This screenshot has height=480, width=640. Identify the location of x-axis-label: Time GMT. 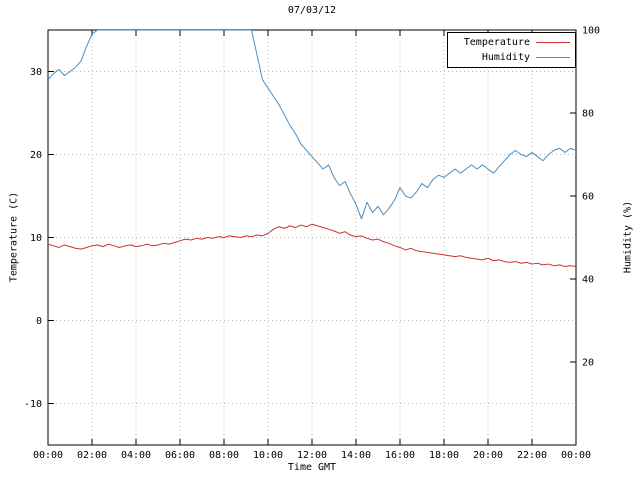
(312, 467).